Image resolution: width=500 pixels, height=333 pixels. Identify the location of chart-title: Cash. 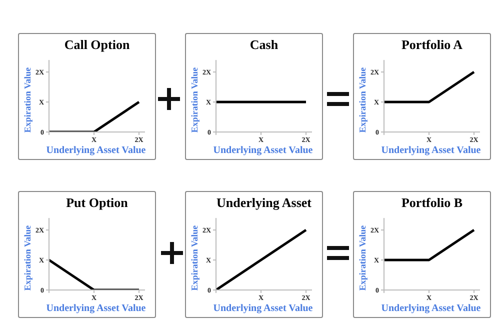
(264, 45).